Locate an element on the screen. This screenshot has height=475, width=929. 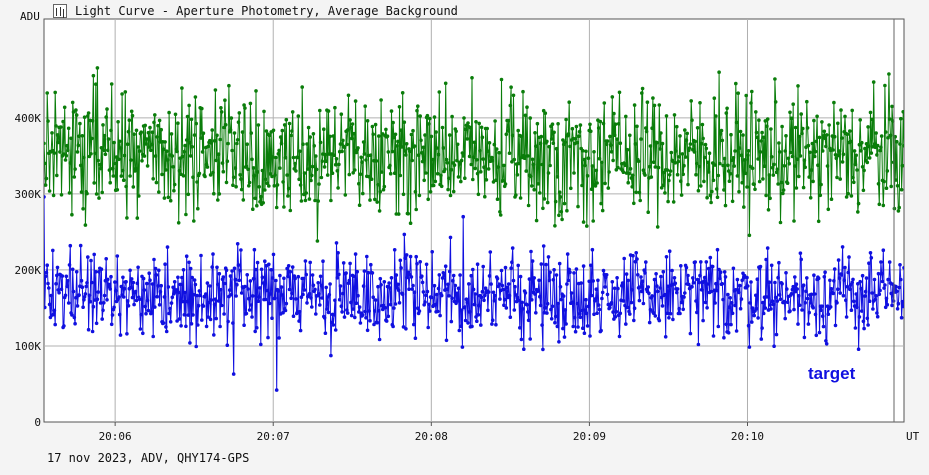
chart-icon is located at coordinates (60, 11).